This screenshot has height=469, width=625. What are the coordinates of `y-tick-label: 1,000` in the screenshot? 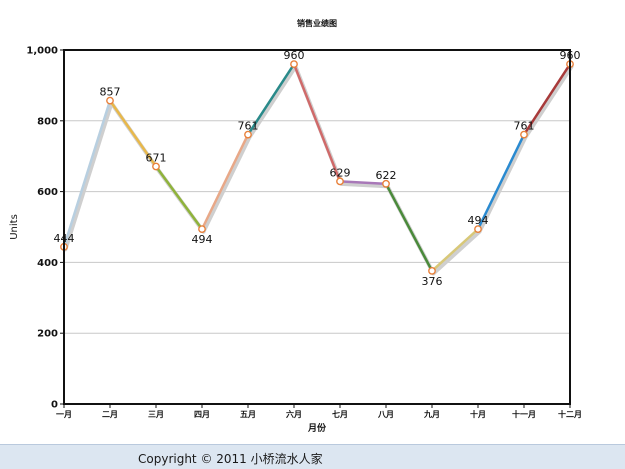 It's located at (42, 51).